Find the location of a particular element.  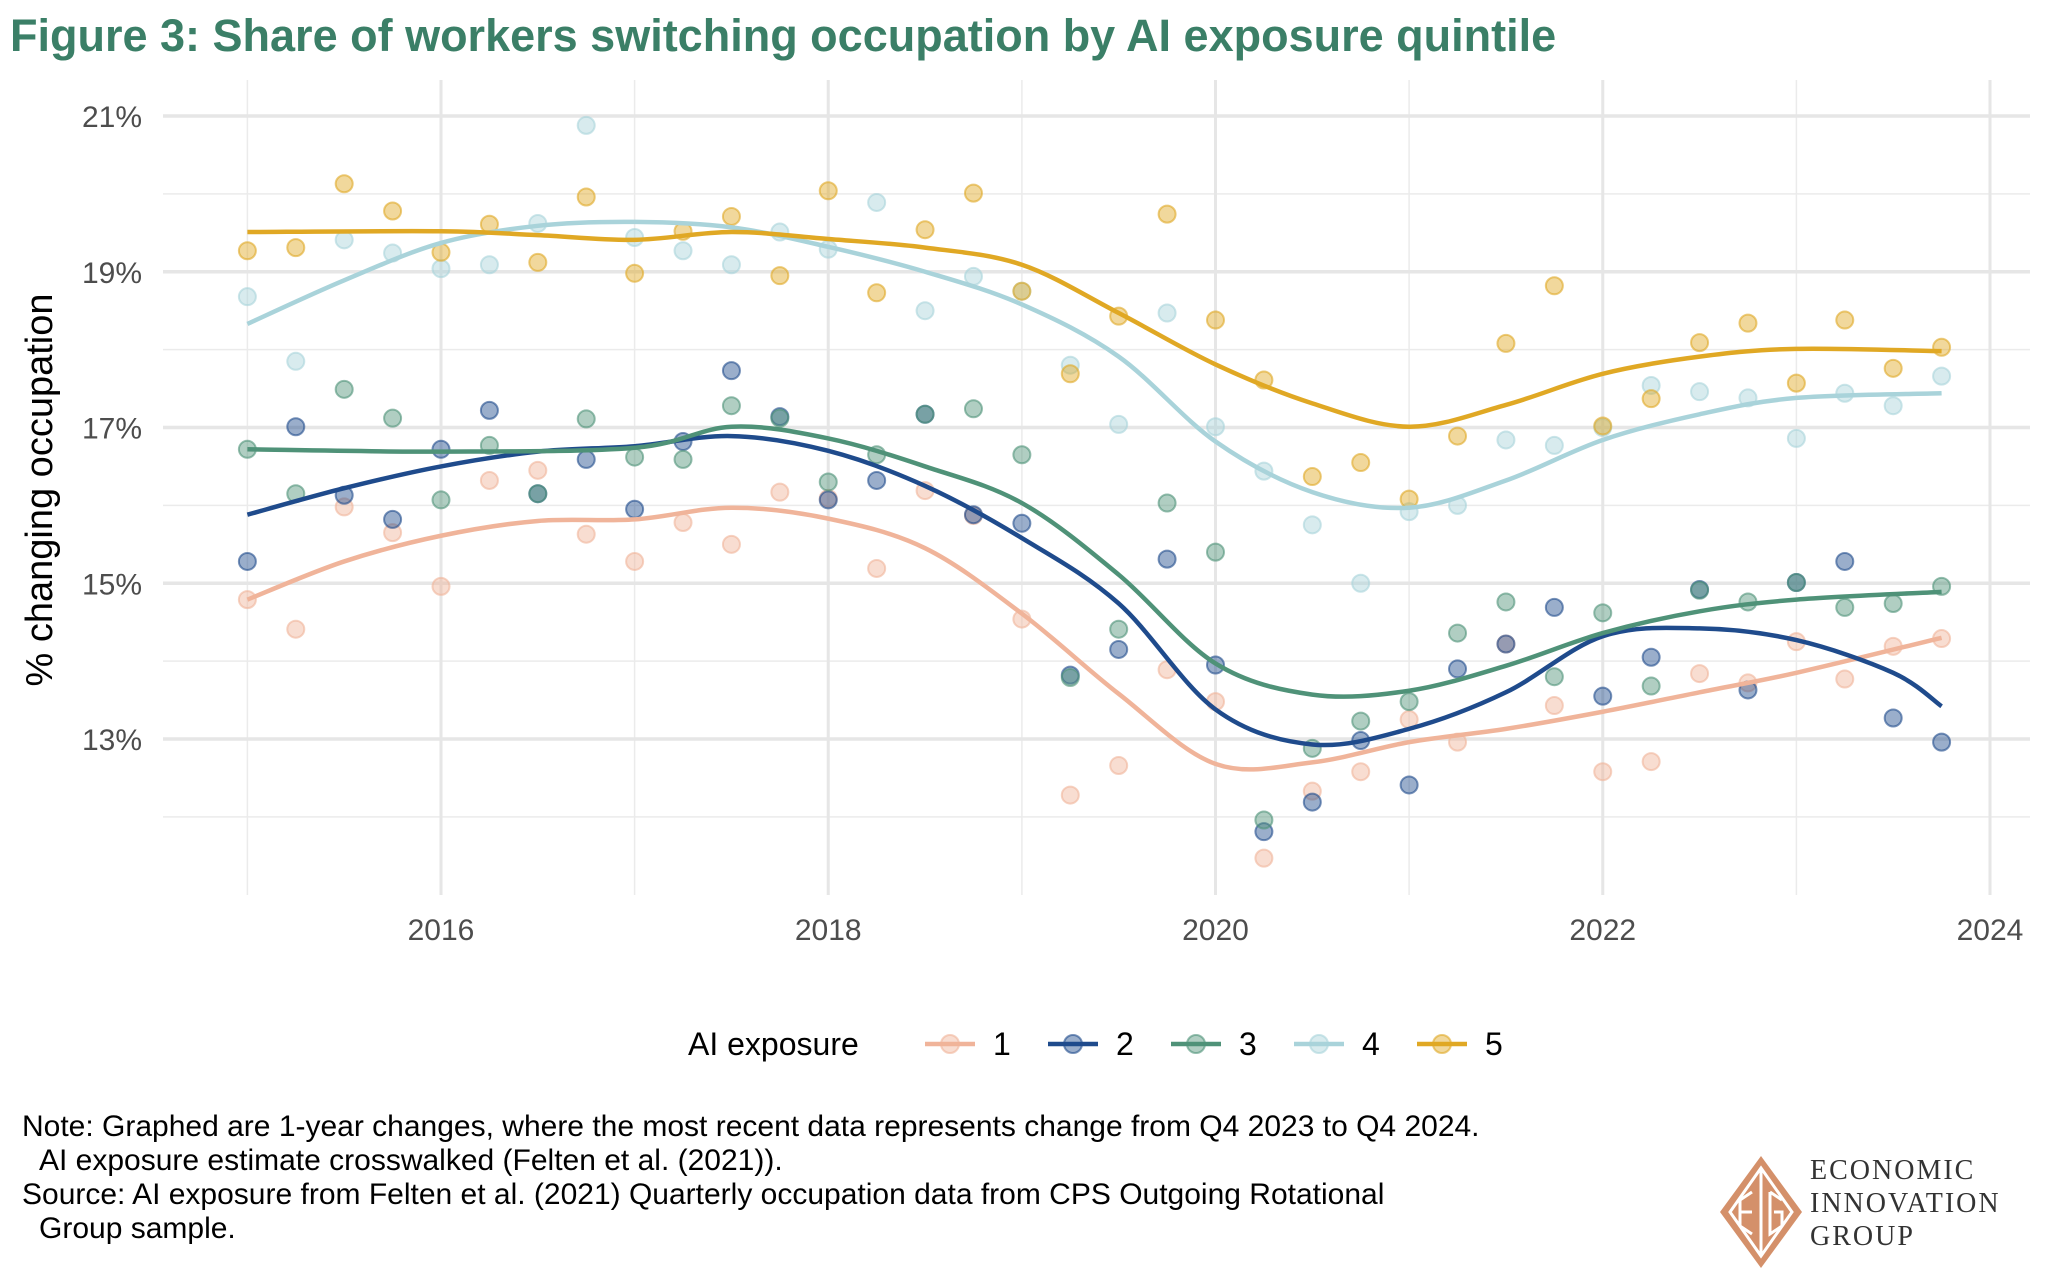

legend: AI exposure 1 2 3 4 5 is located at coordinates (1095, 1044).